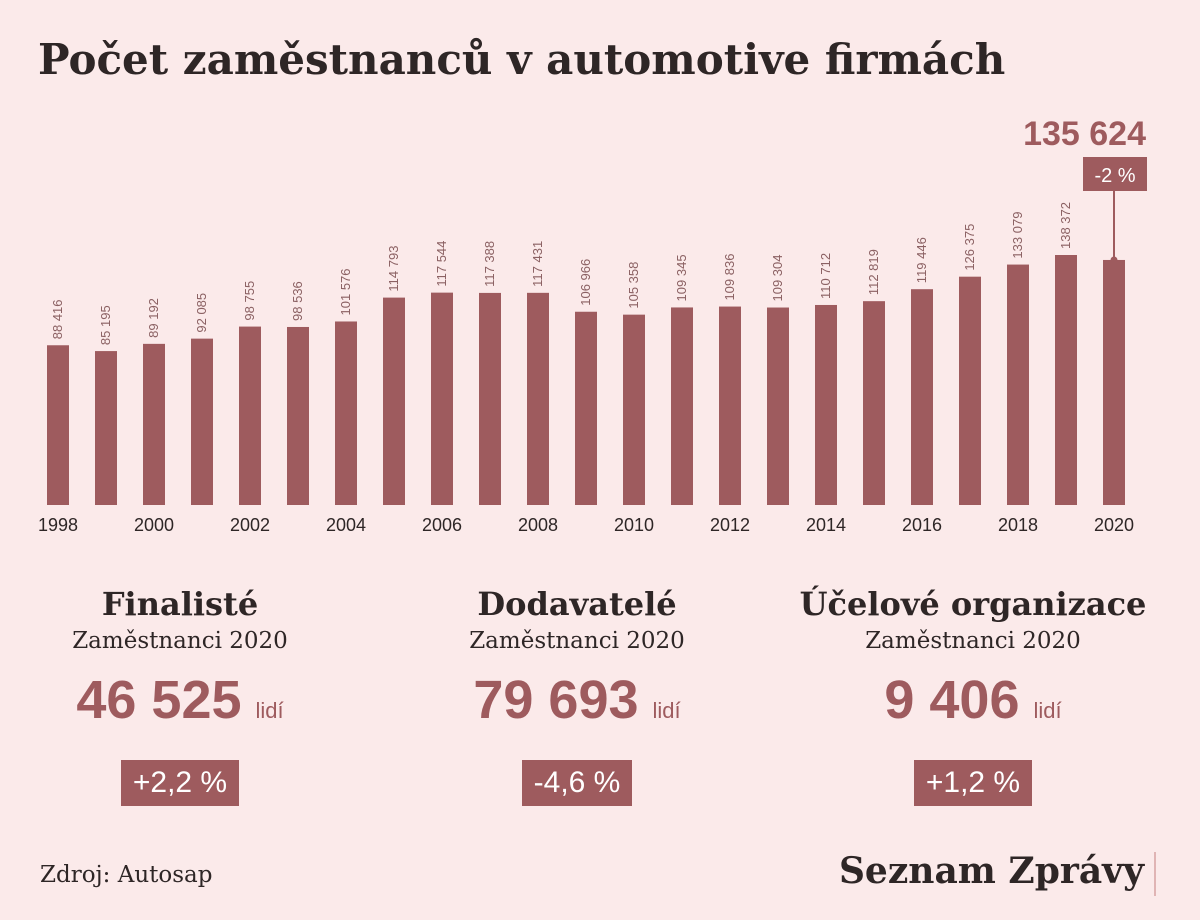 The width and height of the screenshot is (1200, 920). Describe the element at coordinates (521, 59) in the screenshot. I see `chart-title: Počet zaměstnanců v automotive firmách` at that location.